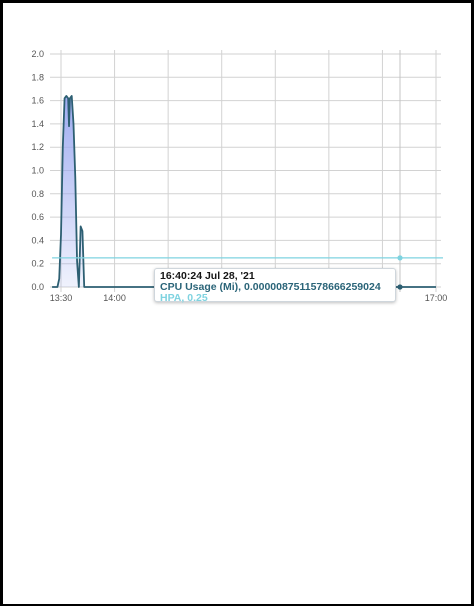 The height and width of the screenshot is (606, 474). What do you see at coordinates (37, 287) in the screenshot?
I see `y-tick-label: 0.0` at bounding box center [37, 287].